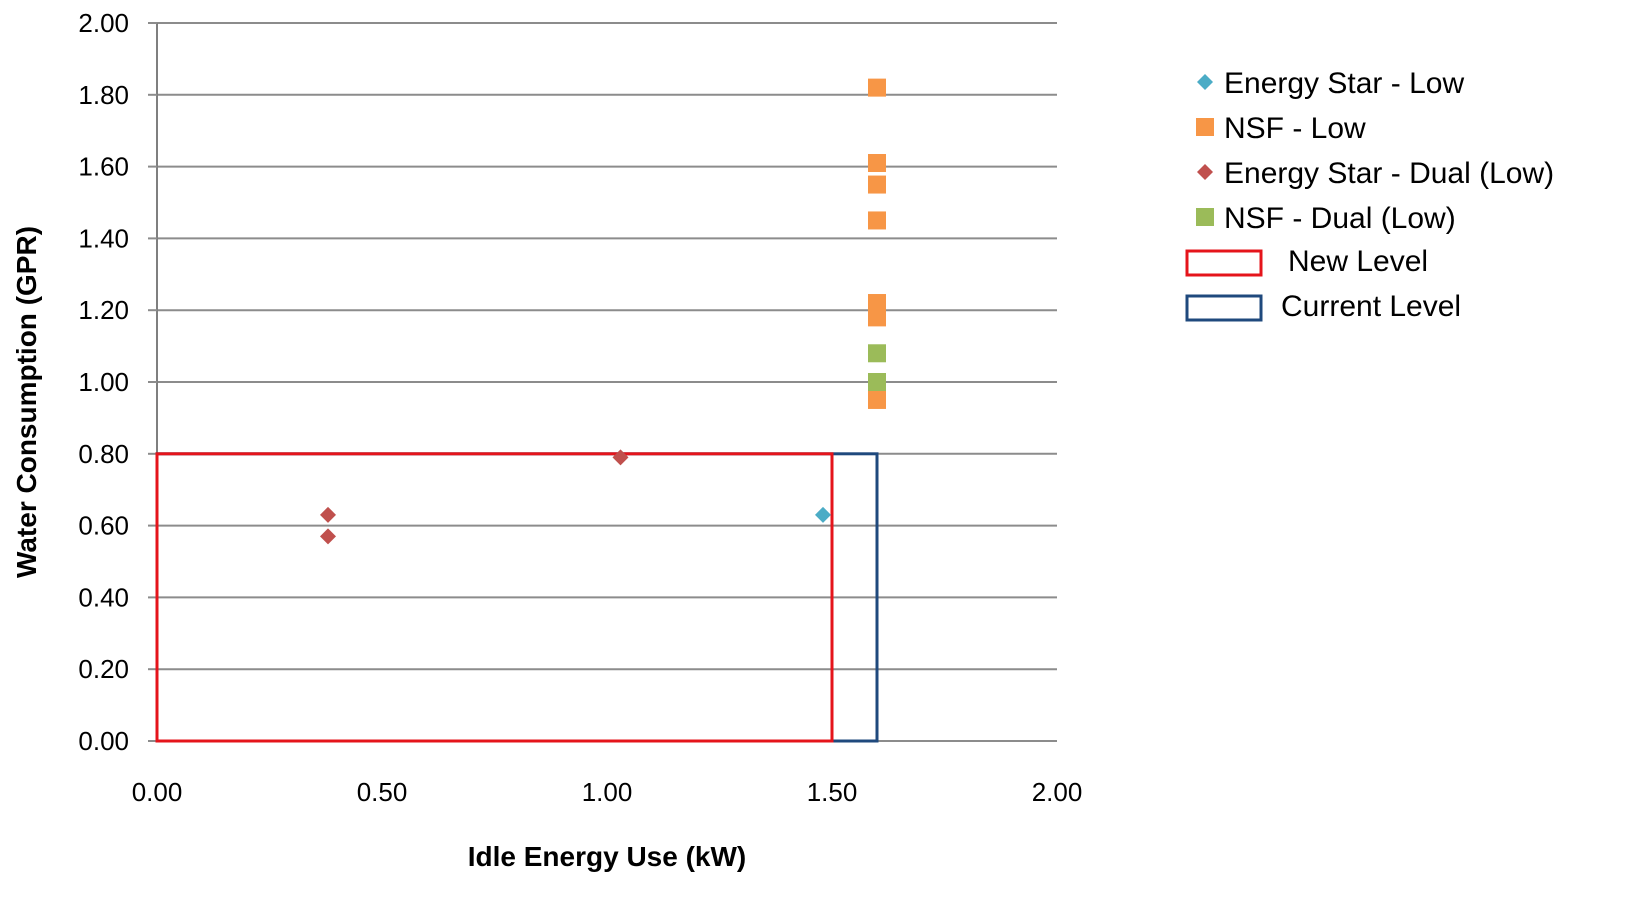 This screenshot has width=1639, height=913. Describe the element at coordinates (823, 514) in the screenshot. I see `energy-star-low-point` at that location.